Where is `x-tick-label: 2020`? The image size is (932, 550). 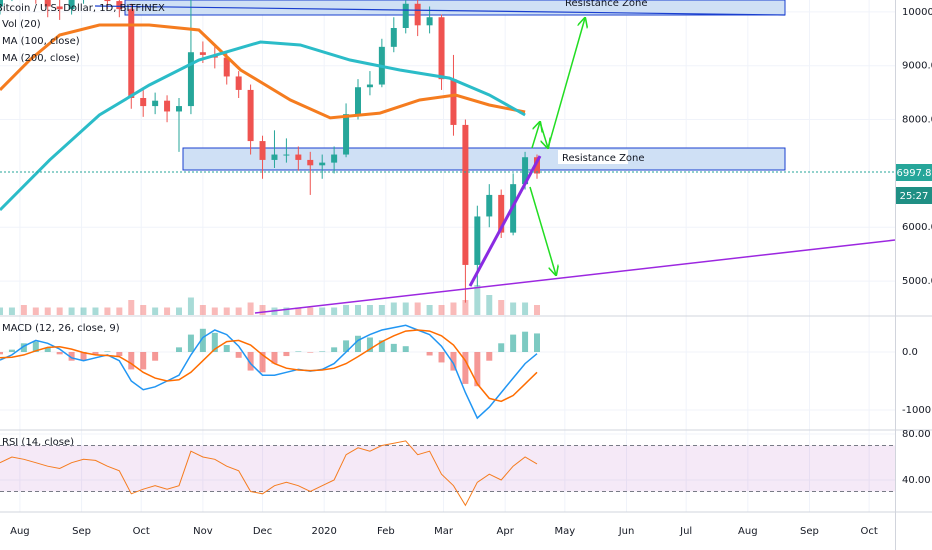
x-tick-label: 2020 is located at coordinates (323, 531).